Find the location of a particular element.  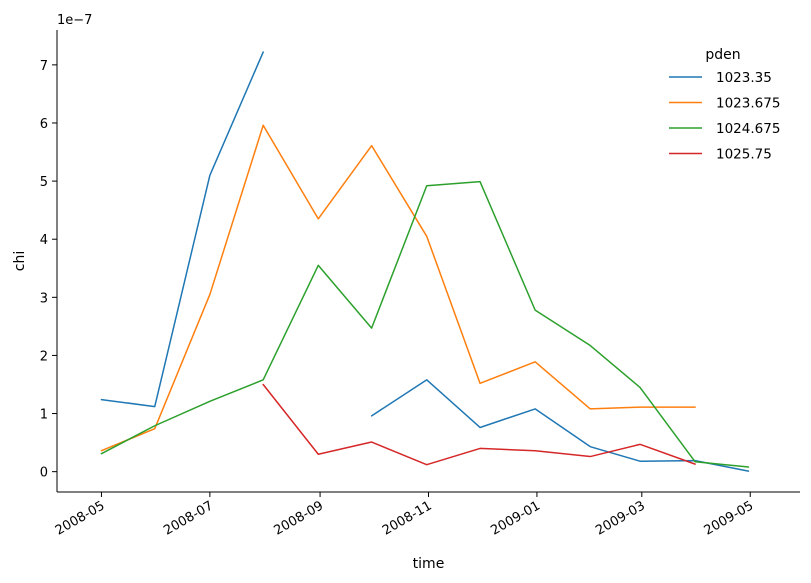

y-tick-label: 3 is located at coordinates (44, 298).